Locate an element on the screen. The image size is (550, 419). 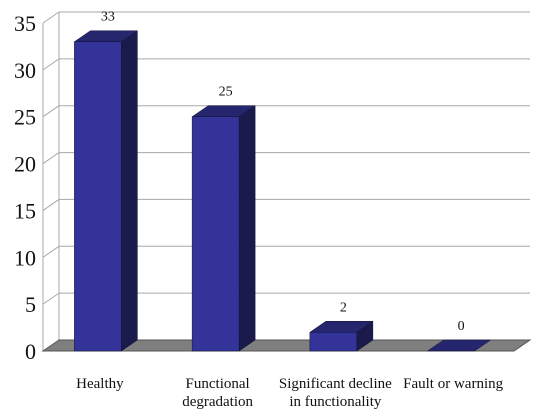
y-tick-label: 20 is located at coordinates (25, 164).